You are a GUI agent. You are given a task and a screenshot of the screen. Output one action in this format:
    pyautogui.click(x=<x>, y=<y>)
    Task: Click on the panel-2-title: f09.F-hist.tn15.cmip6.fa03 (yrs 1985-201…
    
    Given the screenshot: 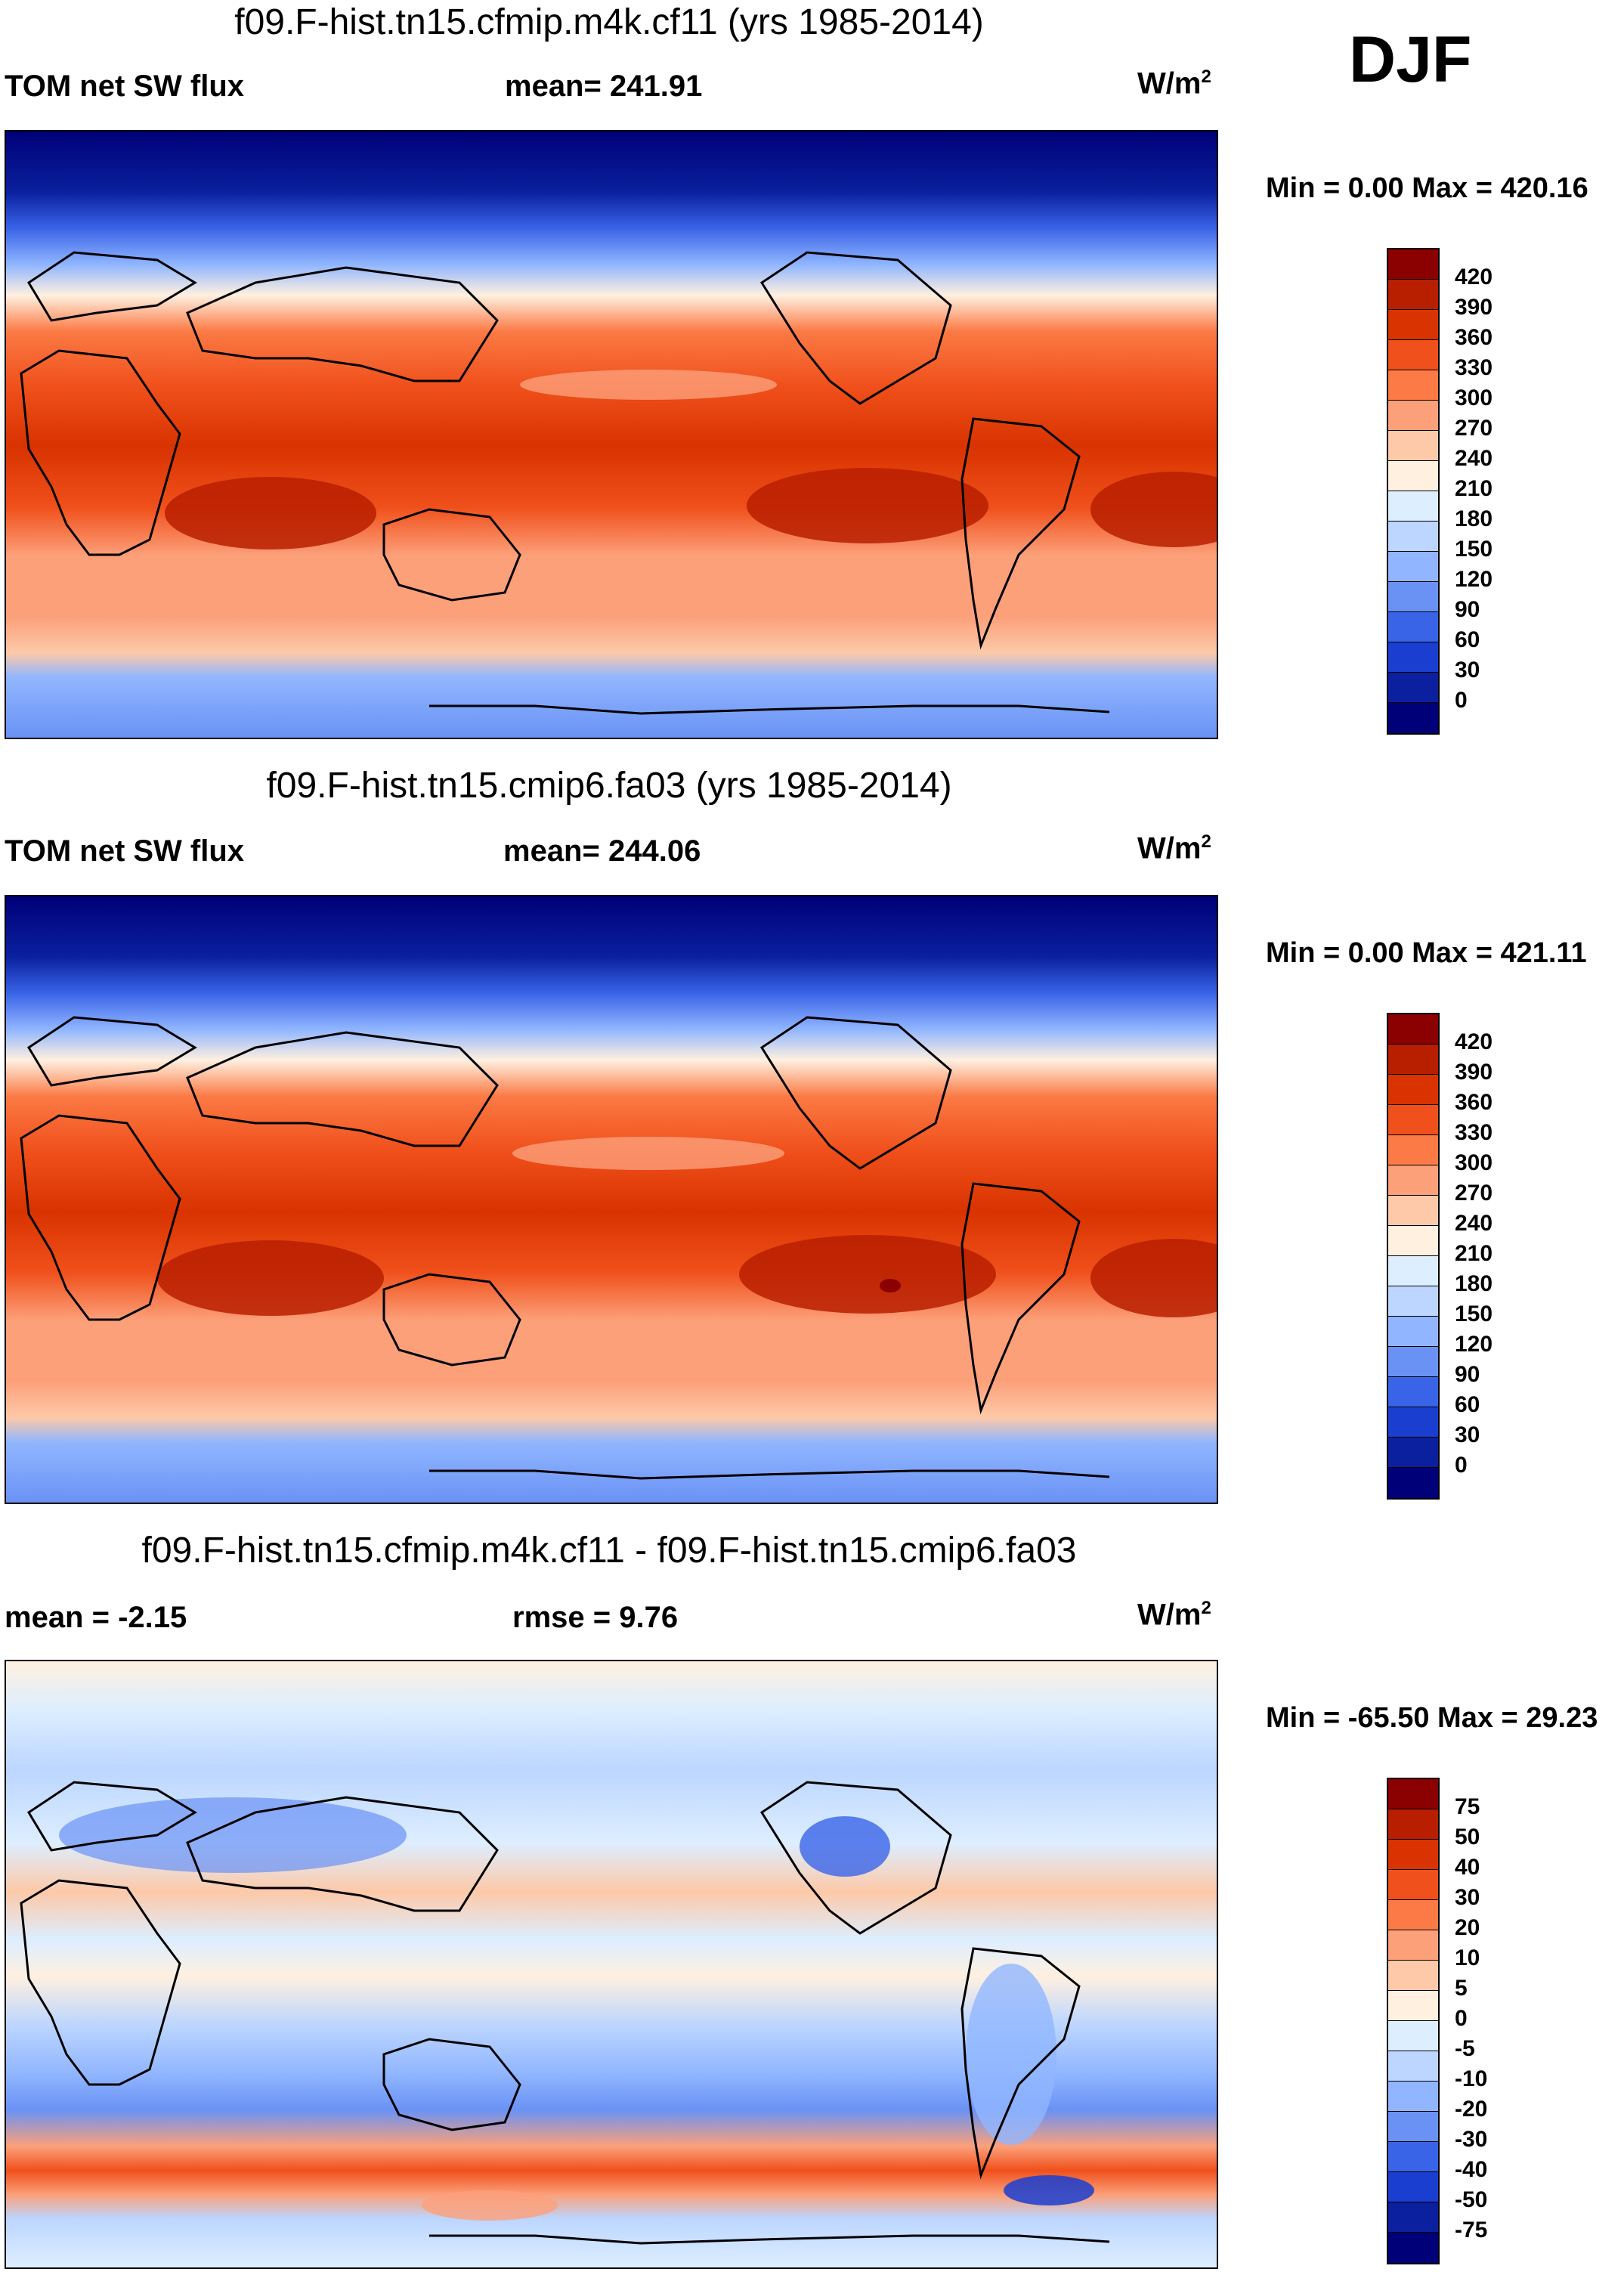 What is the action you would take?
    pyautogui.click(x=609, y=786)
    